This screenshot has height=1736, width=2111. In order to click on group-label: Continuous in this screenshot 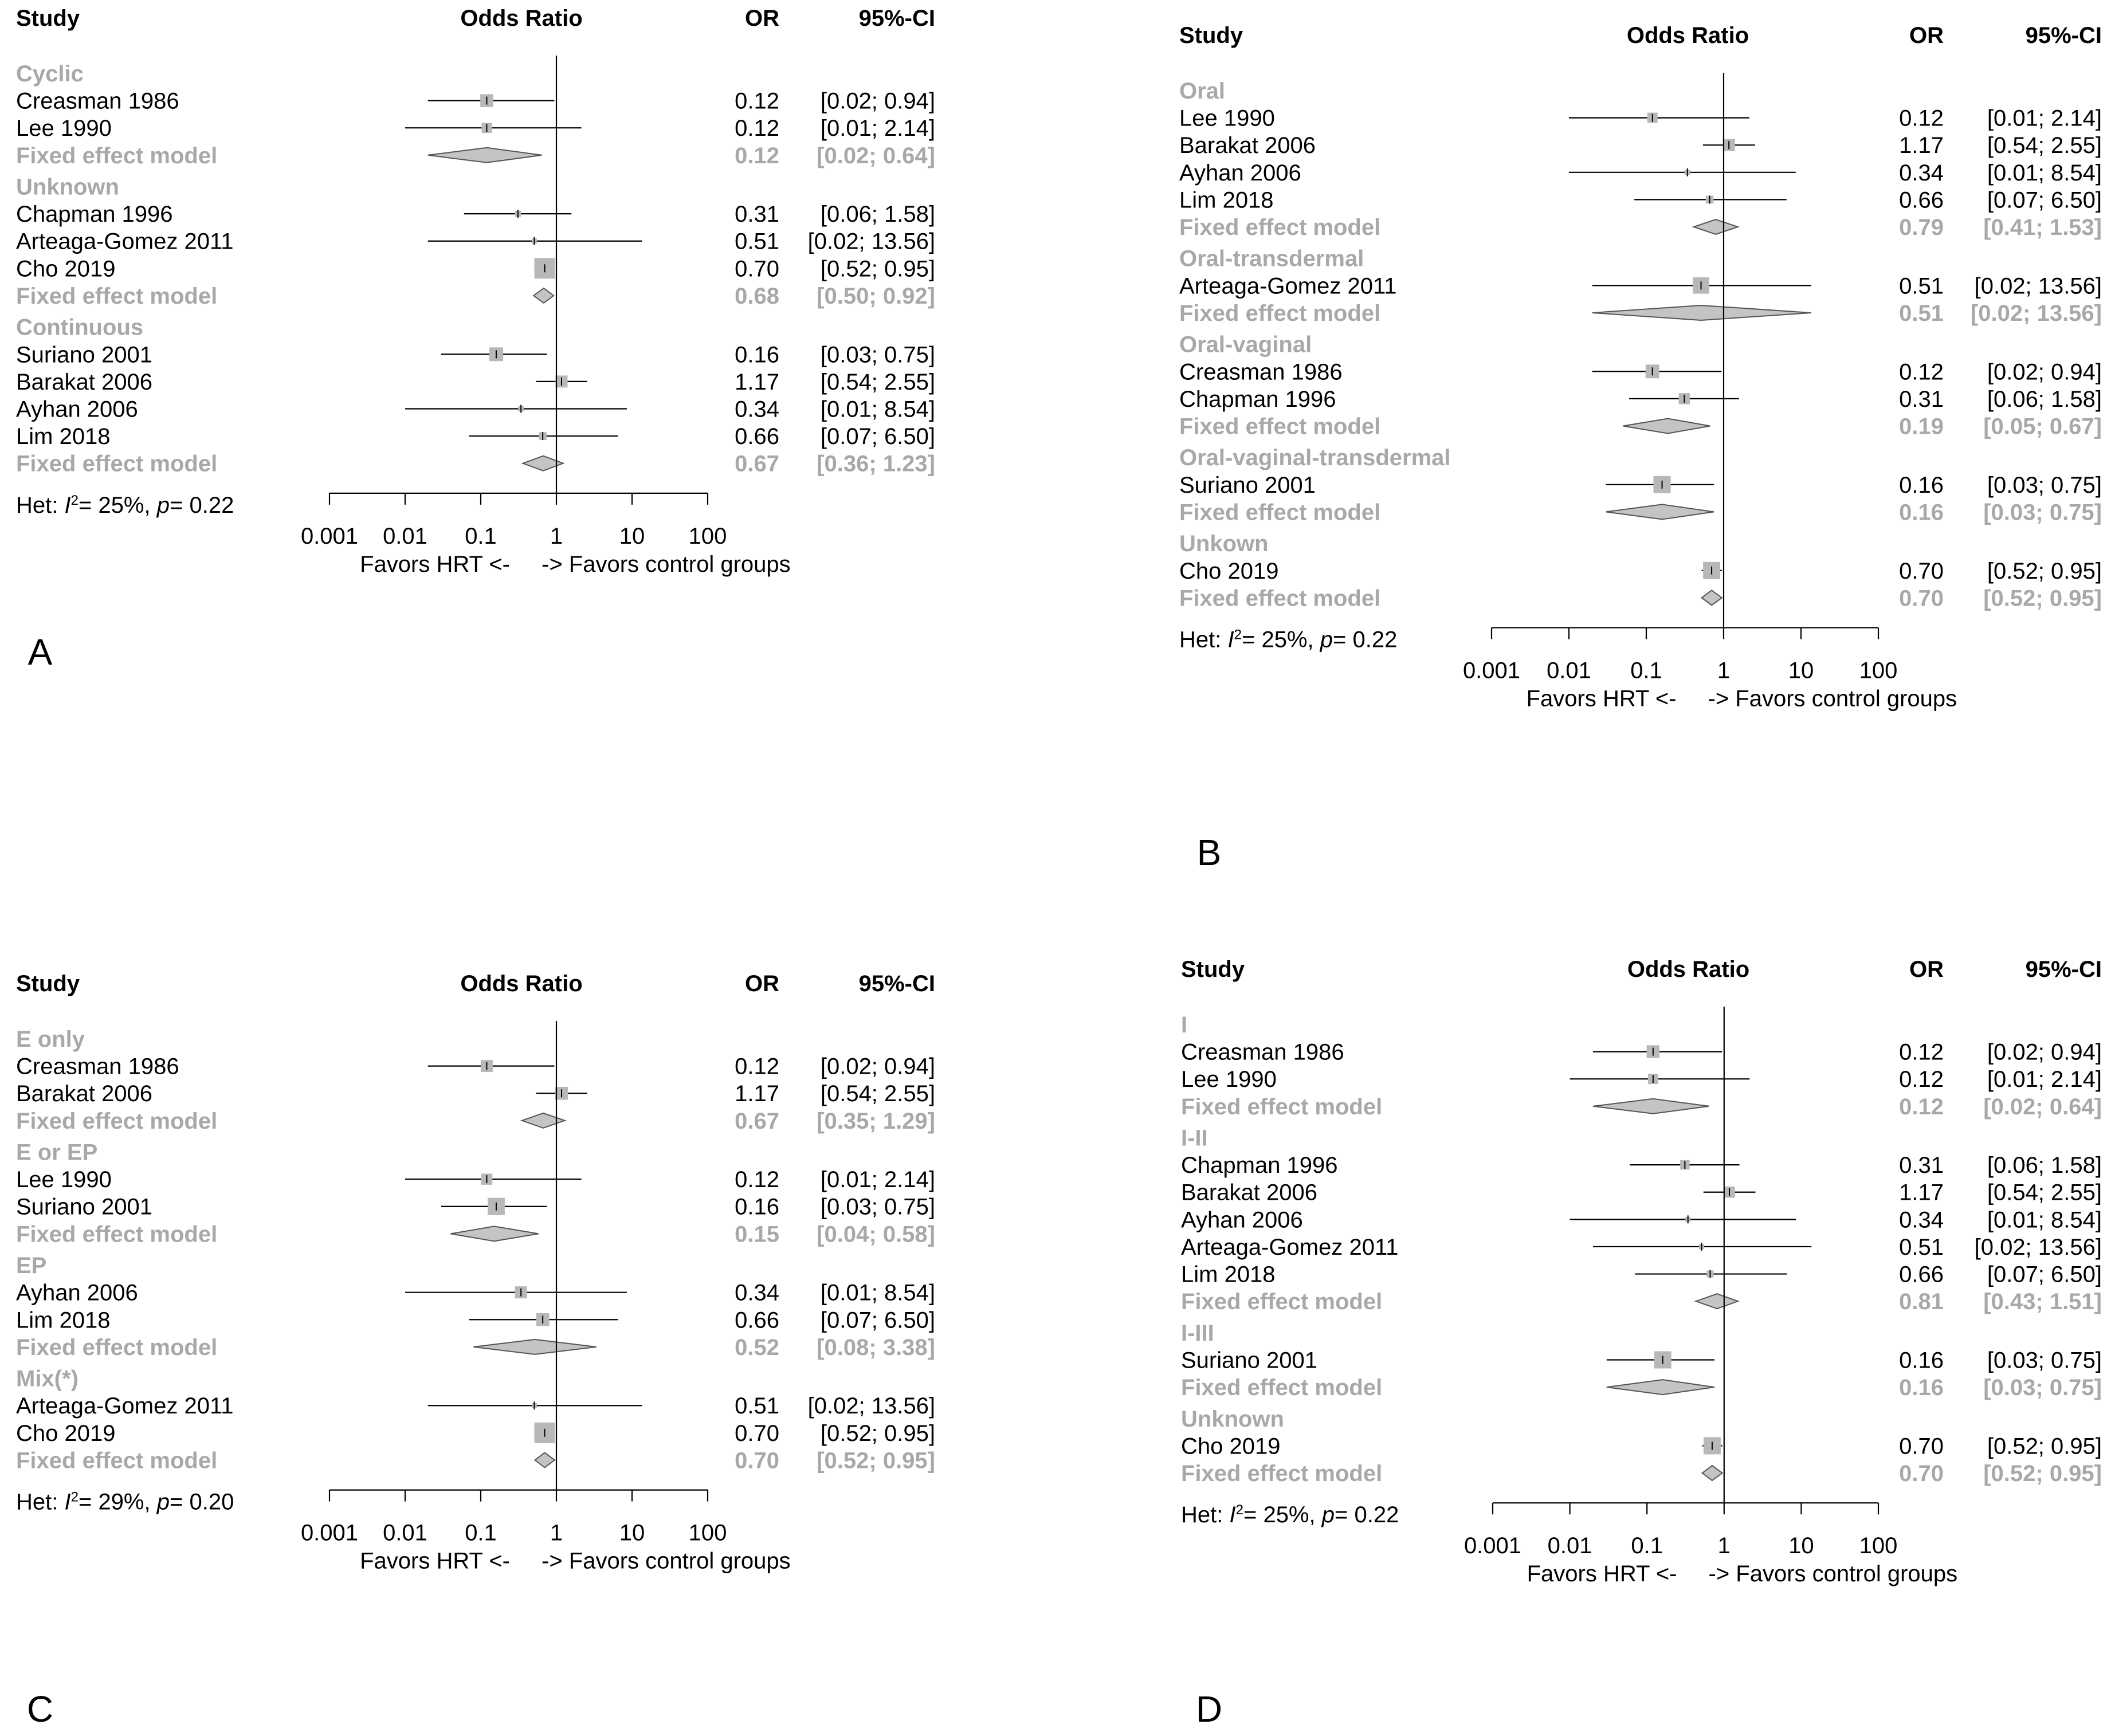, I will do `click(80, 327)`.